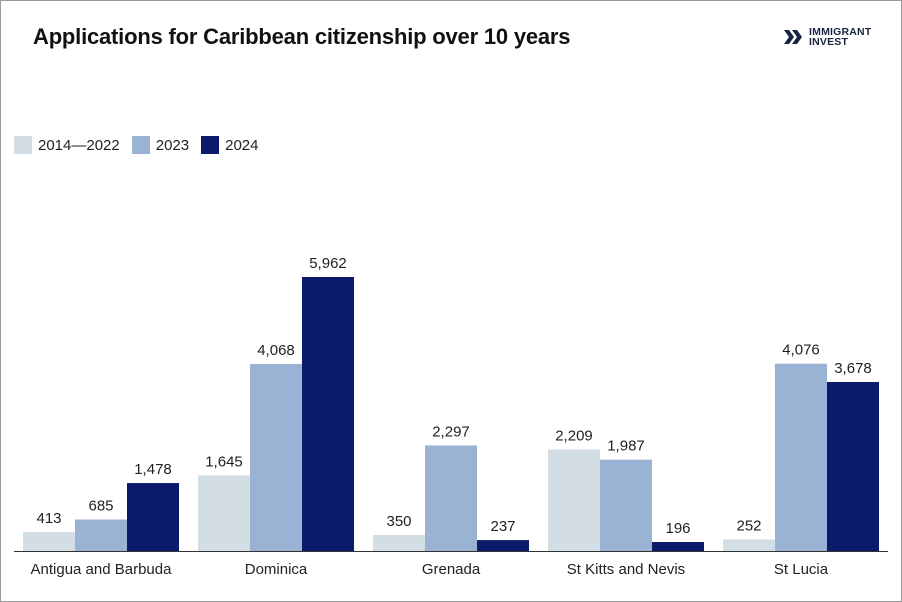 This screenshot has width=902, height=602. I want to click on data-label: 1,987, so click(626, 446).